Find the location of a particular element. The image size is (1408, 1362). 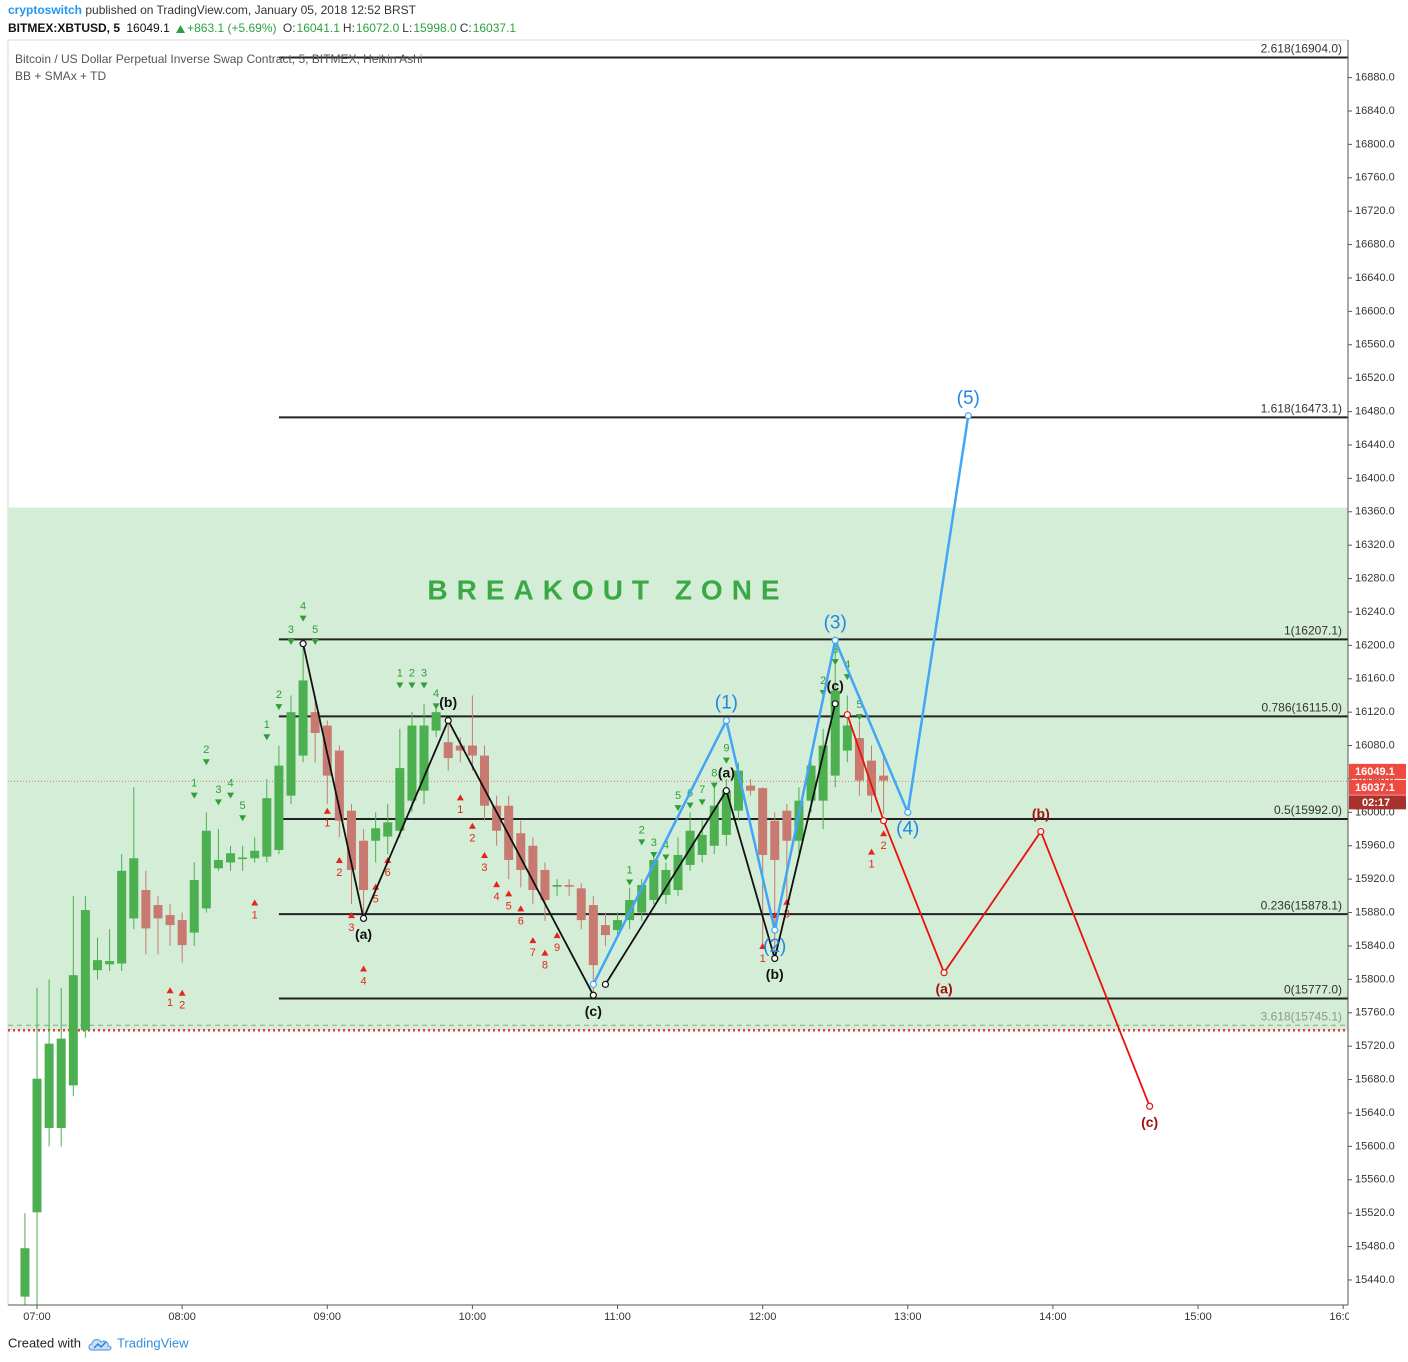

td-count: 6 is located at coordinates (388, 873).